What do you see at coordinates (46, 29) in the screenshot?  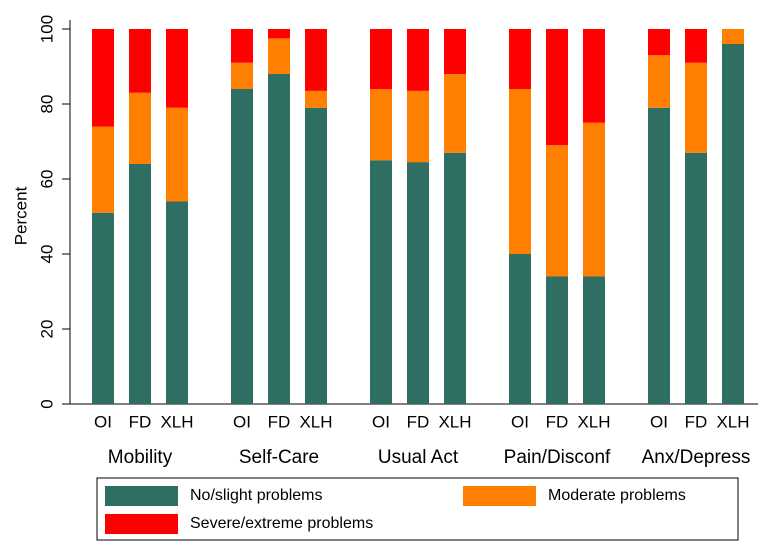 I see `y-tick-label: 100` at bounding box center [46, 29].